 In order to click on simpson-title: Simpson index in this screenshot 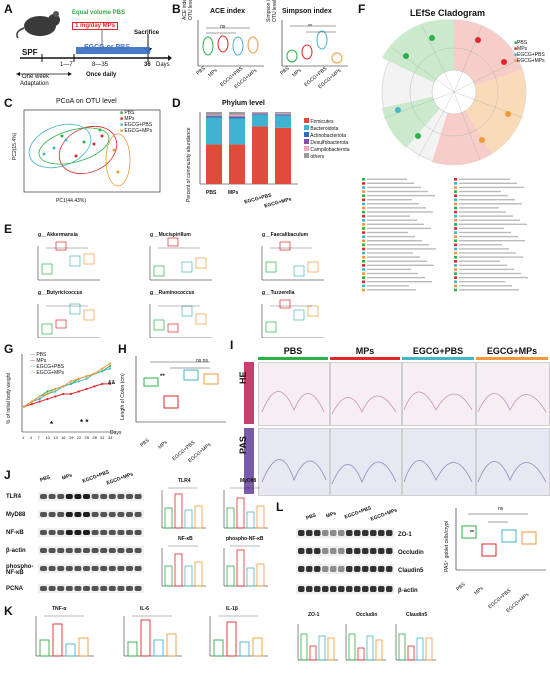, I will do `click(307, 11)`.